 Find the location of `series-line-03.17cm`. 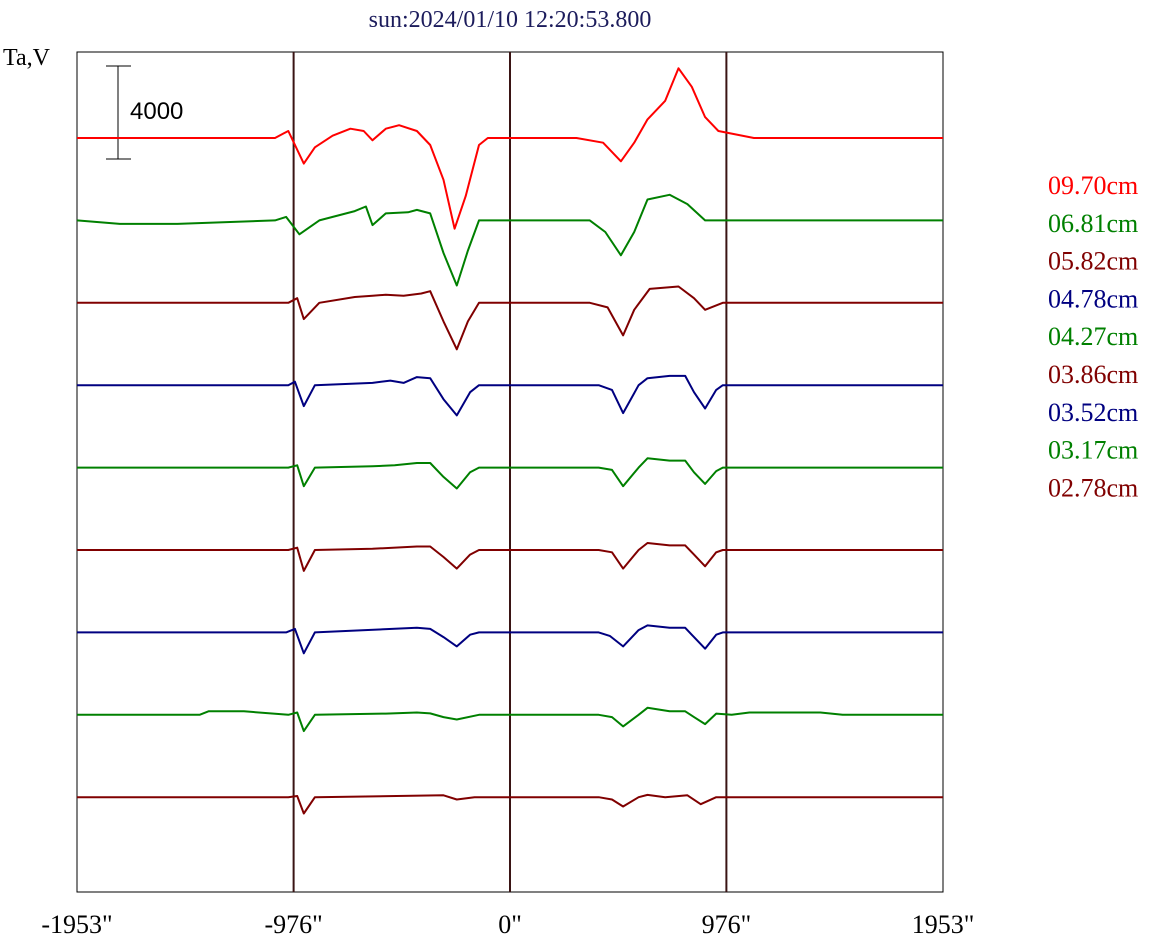

series-line-03.17cm is located at coordinates (510, 719).